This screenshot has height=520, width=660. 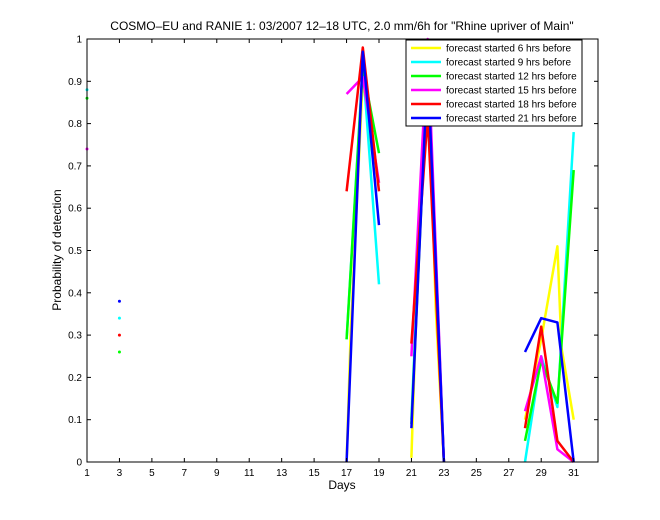 What do you see at coordinates (315, 473) in the screenshot?
I see `x-tick-label: 15` at bounding box center [315, 473].